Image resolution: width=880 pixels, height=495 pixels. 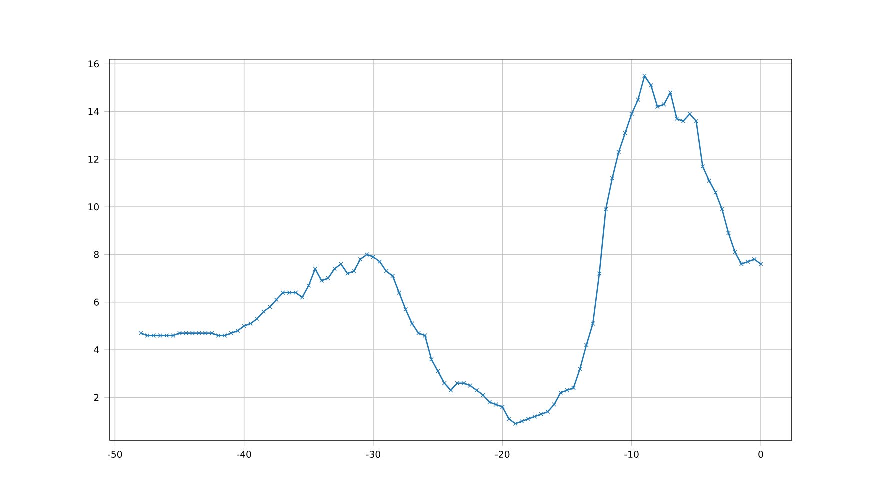 I want to click on y-tick-label: 6, so click(x=97, y=302).